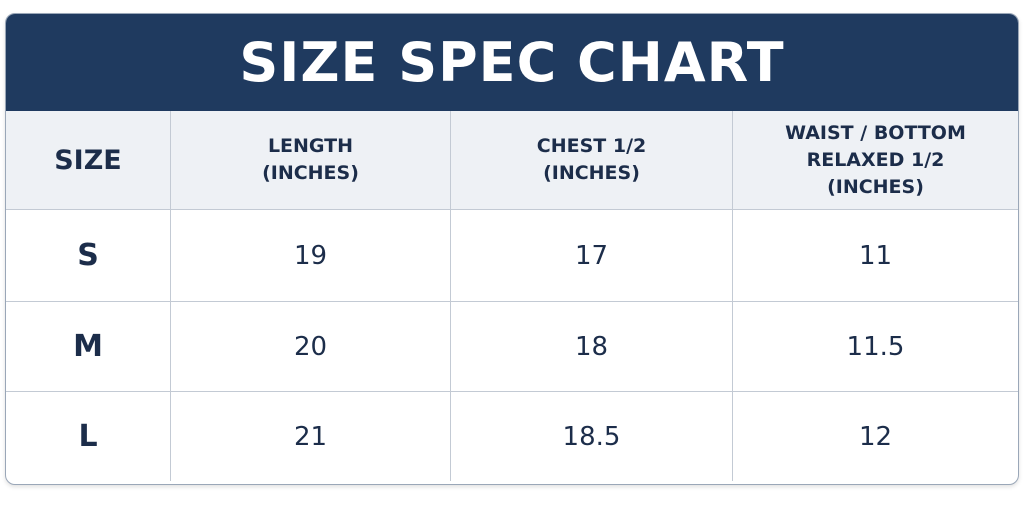 Image resolution: width=1024 pixels, height=512 pixels. I want to click on value-cell: 18.5, so click(592, 436).